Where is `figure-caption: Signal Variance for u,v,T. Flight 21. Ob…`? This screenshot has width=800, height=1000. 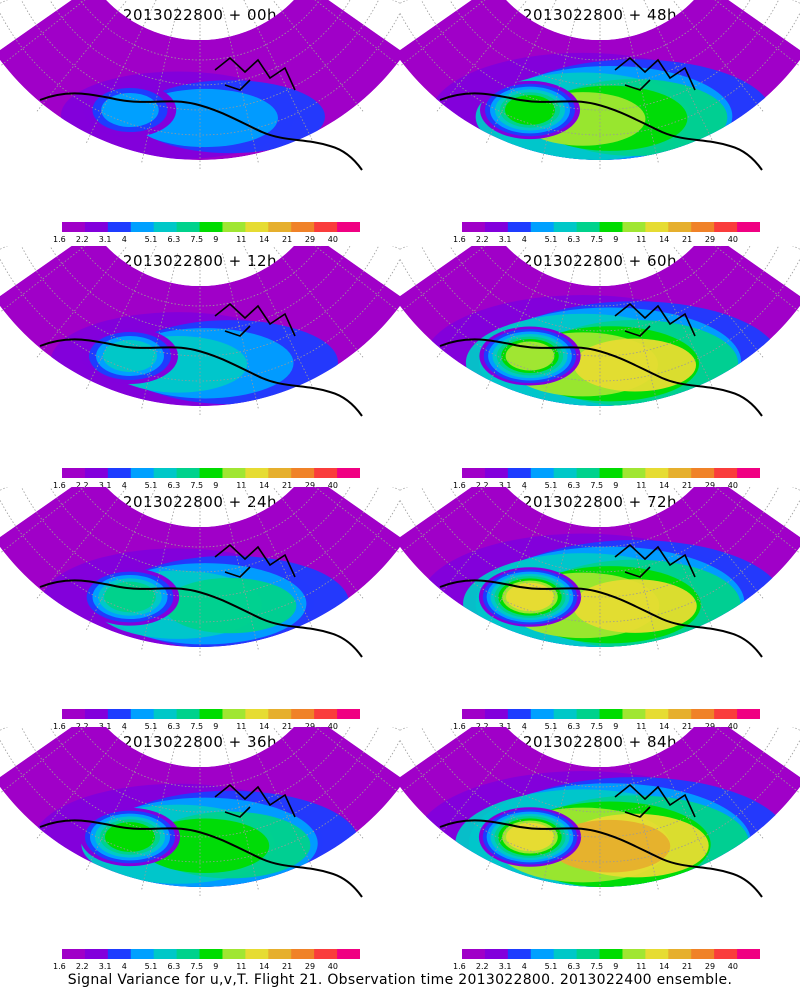 figure-caption: Signal Variance for u,v,T. Flight 21. Ob… is located at coordinates (400, 980).